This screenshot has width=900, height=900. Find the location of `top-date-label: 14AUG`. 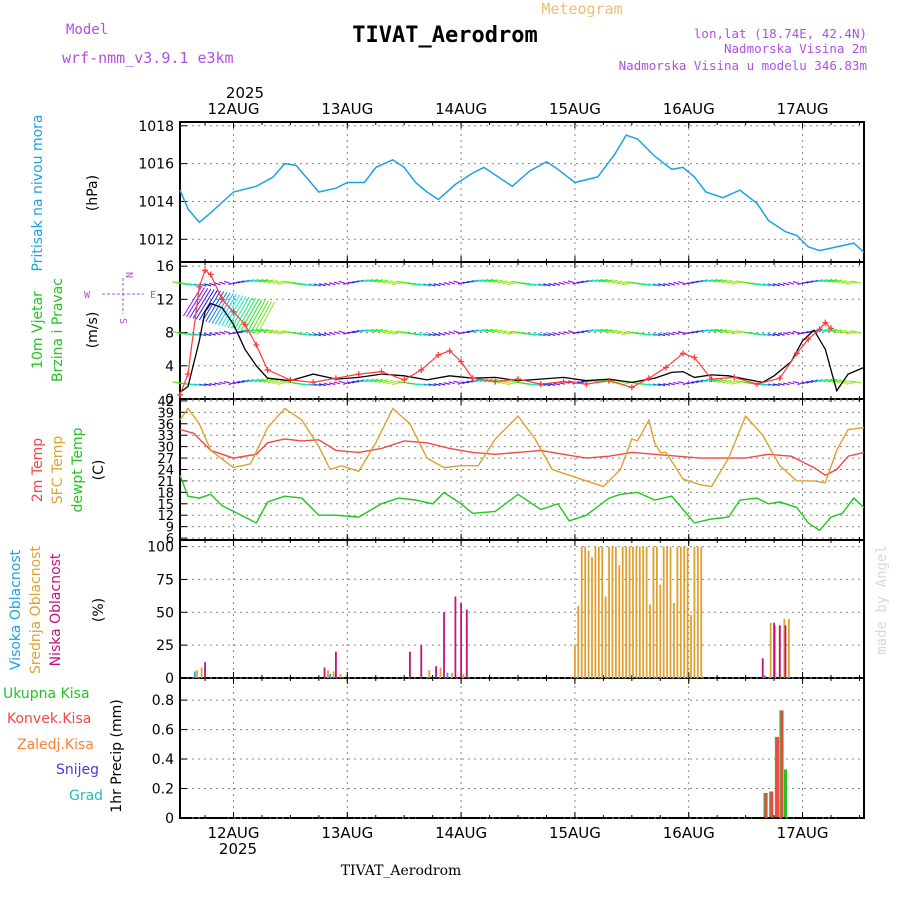

top-date-label: 14AUG is located at coordinates (461, 109).